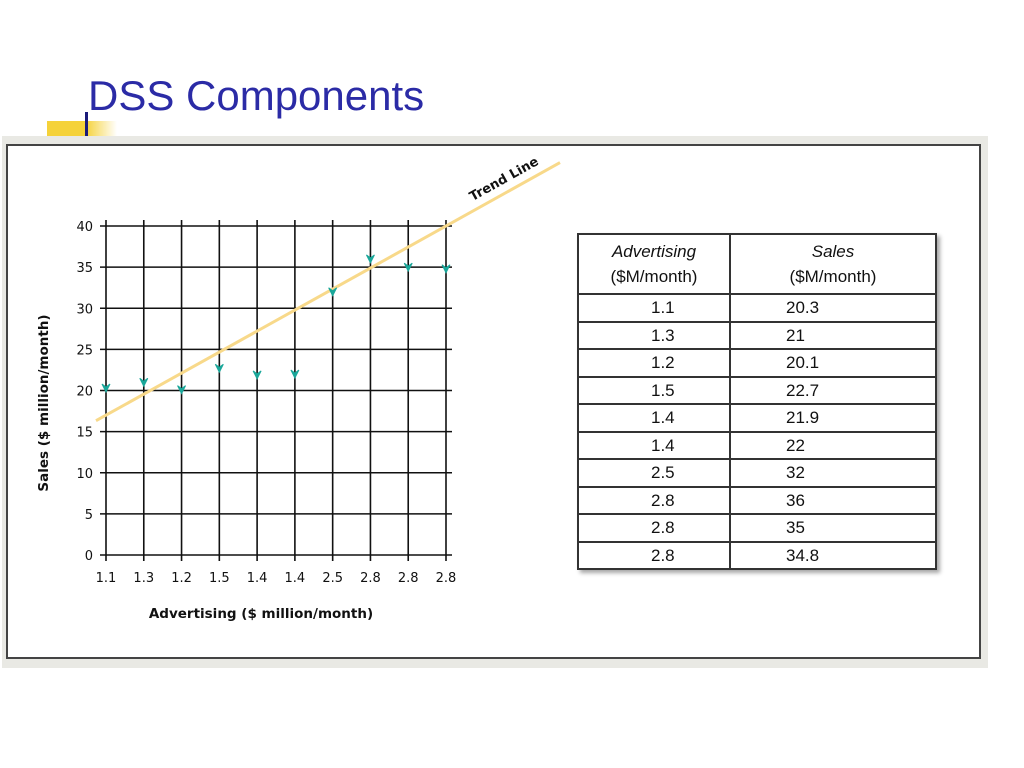 Image resolution: width=1024 pixels, height=768 pixels. I want to click on y-tick-label: 35, so click(84, 268).